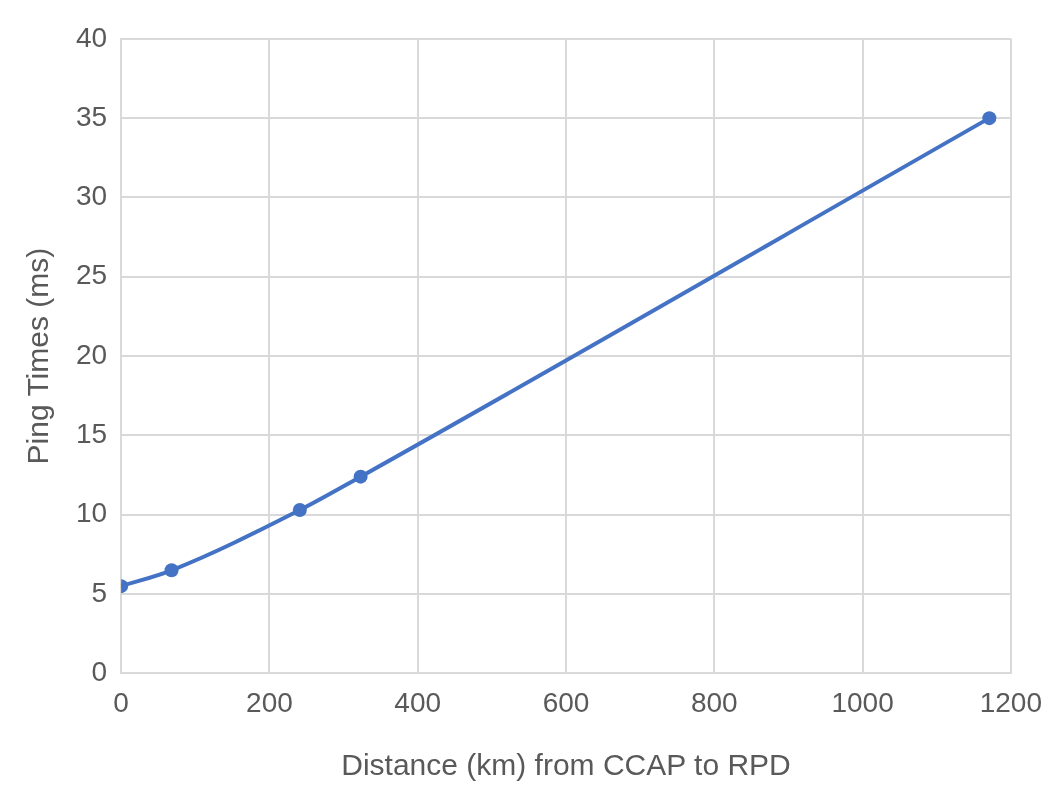 The width and height of the screenshot is (1064, 807). What do you see at coordinates (91, 116) in the screenshot?
I see `y-tick-label: 35` at bounding box center [91, 116].